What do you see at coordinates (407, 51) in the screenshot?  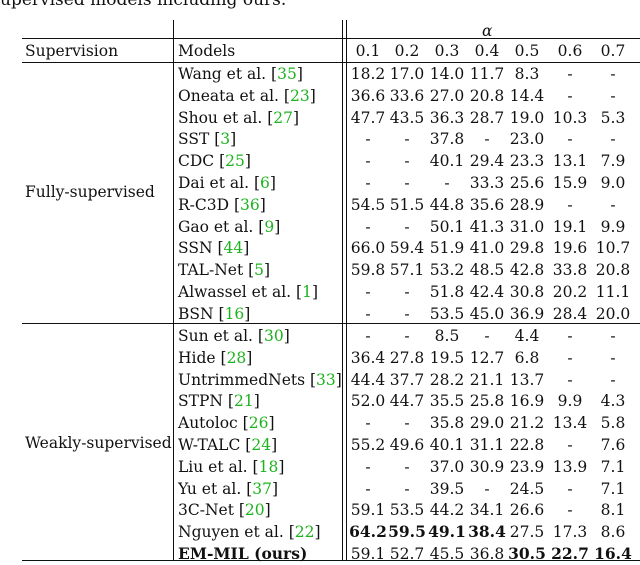 I see `threshold-header: 0.2` at bounding box center [407, 51].